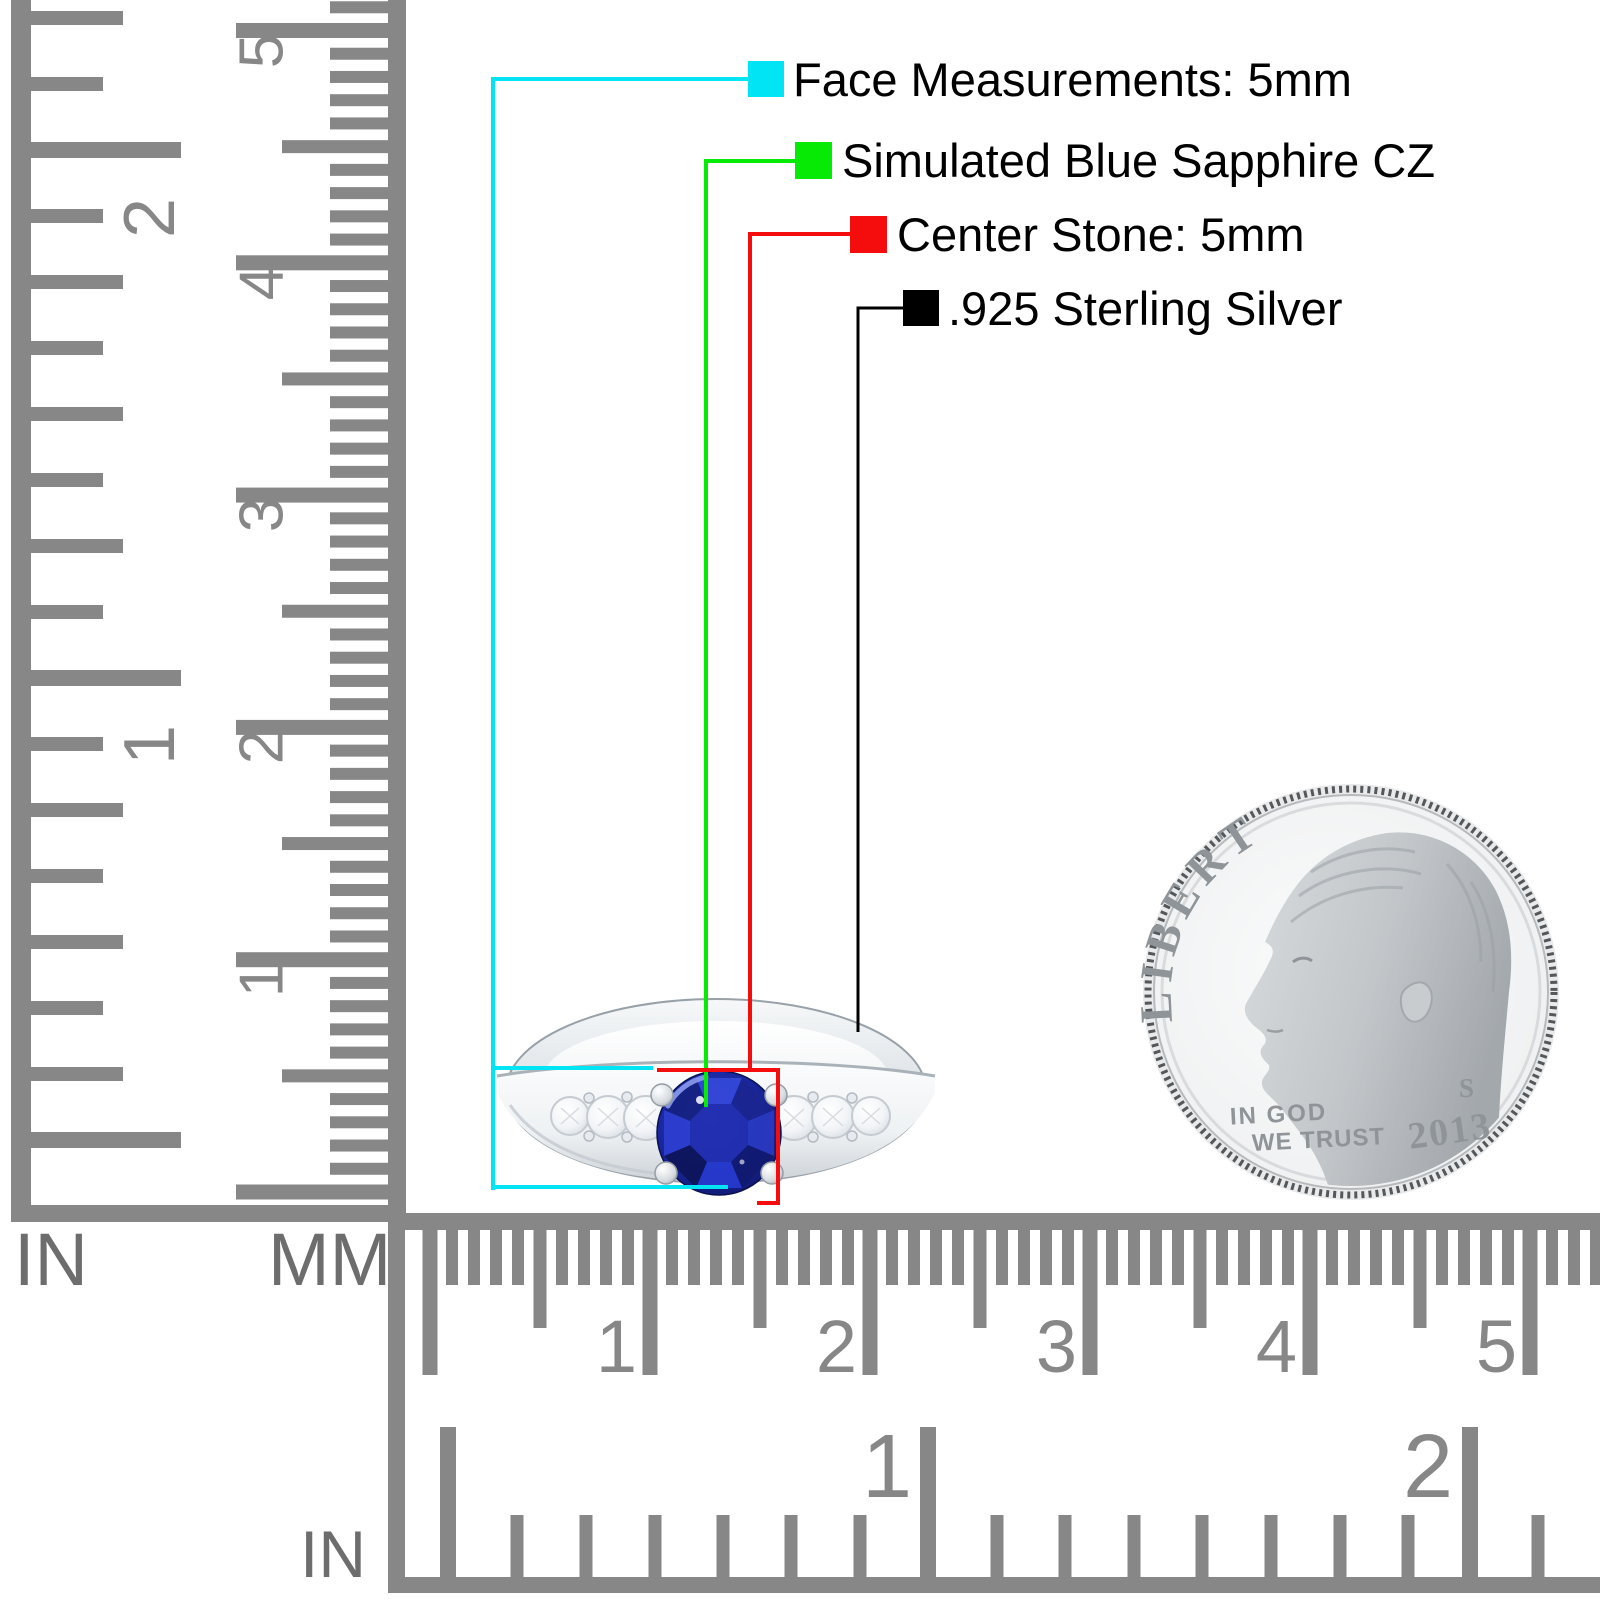 The image size is (1600, 1600). Describe the element at coordinates (1011, 1302) in the screenshot. I see `bottom-ruler-cm-ticks` at that location.